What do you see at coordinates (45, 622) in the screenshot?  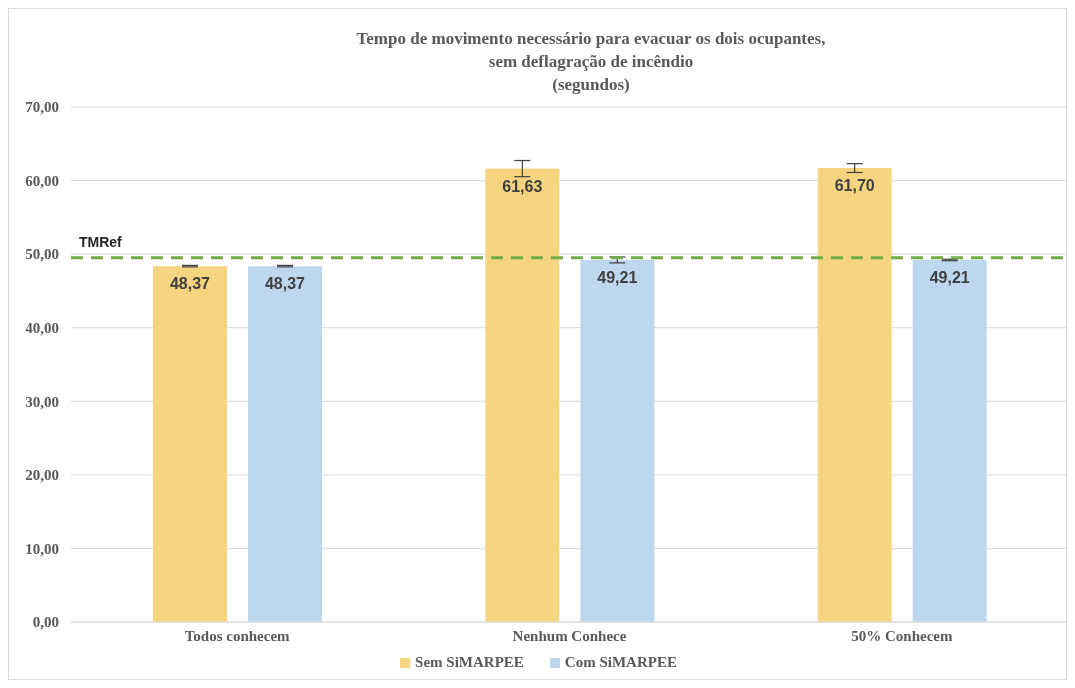 I see `y-tick-label: 0,00` at bounding box center [45, 622].